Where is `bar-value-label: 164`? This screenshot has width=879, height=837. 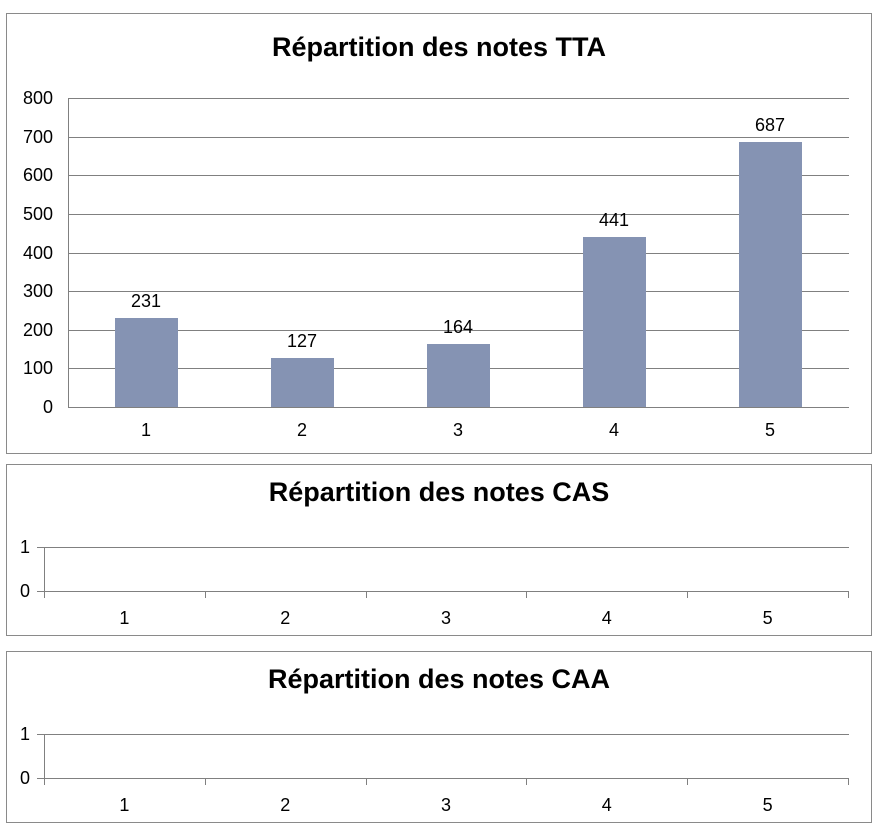 bar-value-label: 164 is located at coordinates (458, 327).